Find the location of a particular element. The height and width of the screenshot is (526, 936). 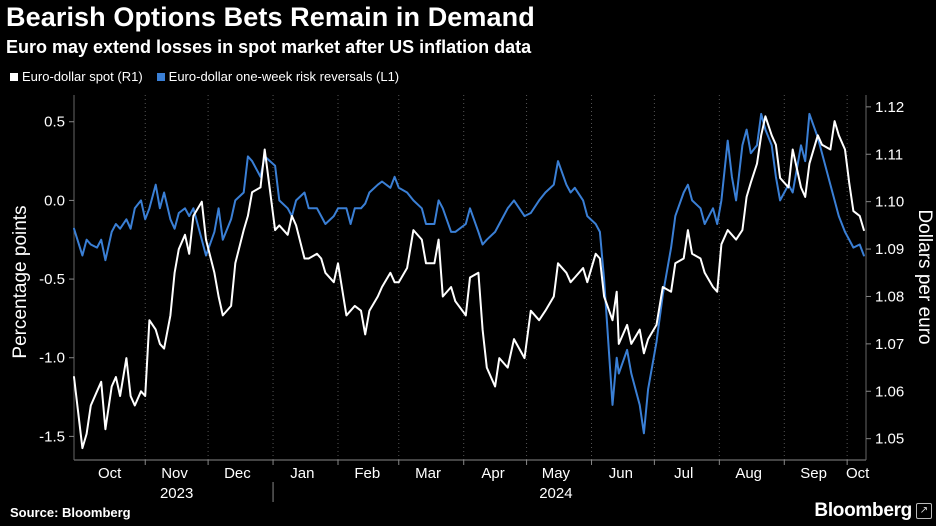

legend-swatch-risk-reversals is located at coordinates (160, 76).